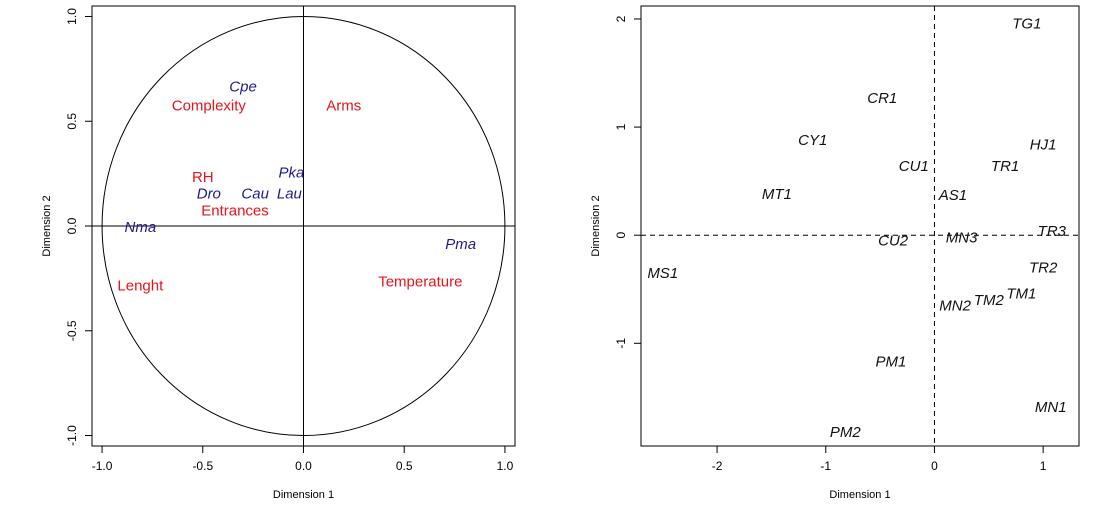 This screenshot has width=1116, height=509. What do you see at coordinates (505, 466) in the screenshot?
I see `c1-x-tick-label: 1.0` at bounding box center [505, 466].